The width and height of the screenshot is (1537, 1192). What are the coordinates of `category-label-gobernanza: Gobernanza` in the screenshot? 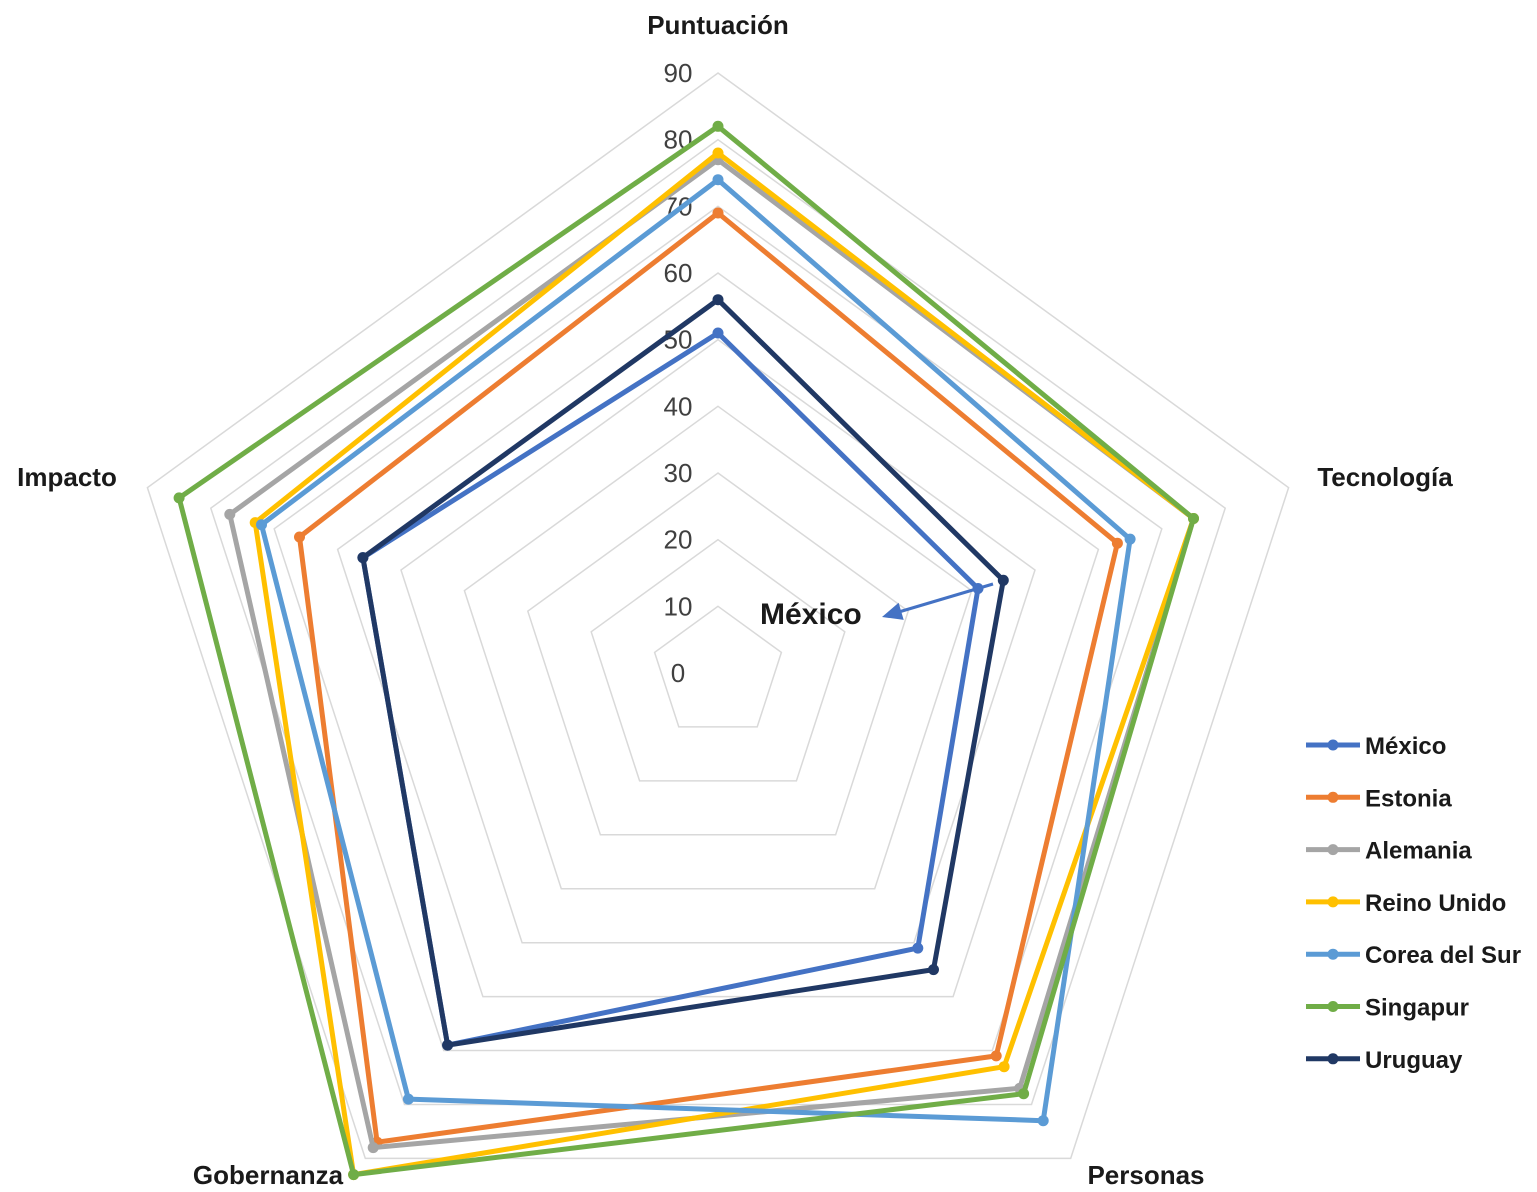 It's located at (268, 1175).